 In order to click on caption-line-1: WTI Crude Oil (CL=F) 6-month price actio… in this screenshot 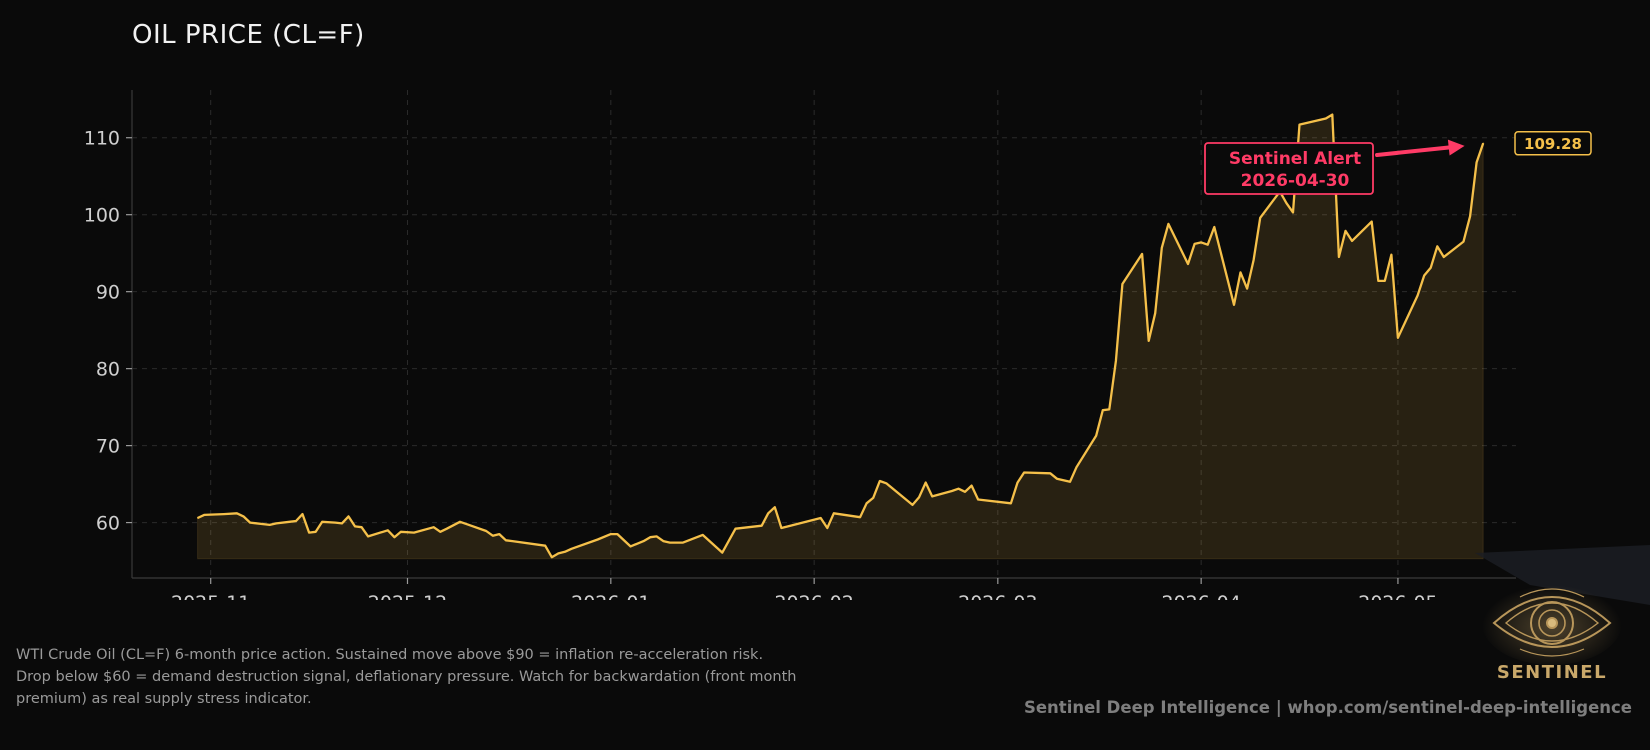, I will do `click(390, 655)`.